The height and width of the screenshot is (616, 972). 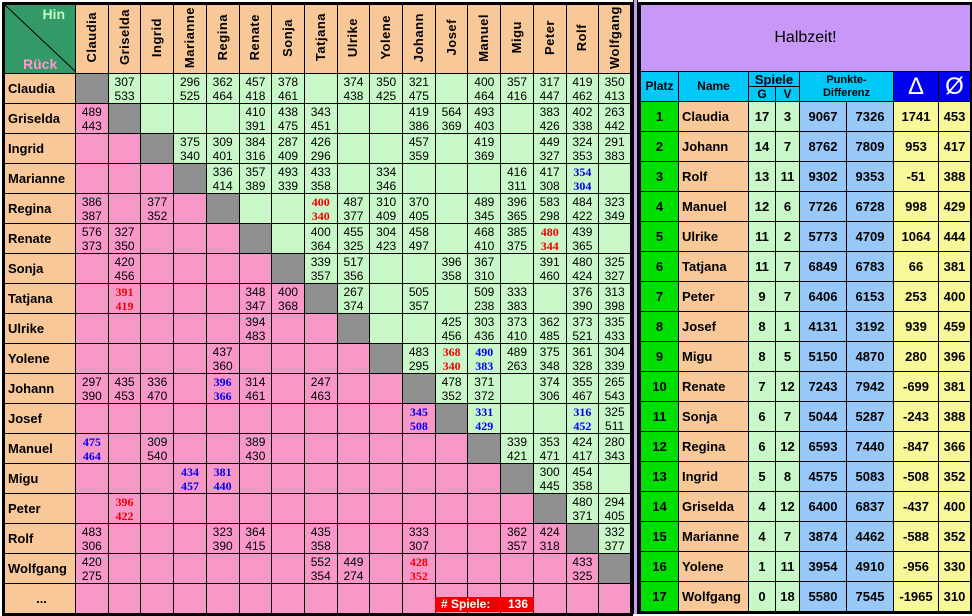 What do you see at coordinates (582, 471) in the screenshot?
I see `score-top: 454` at bounding box center [582, 471].